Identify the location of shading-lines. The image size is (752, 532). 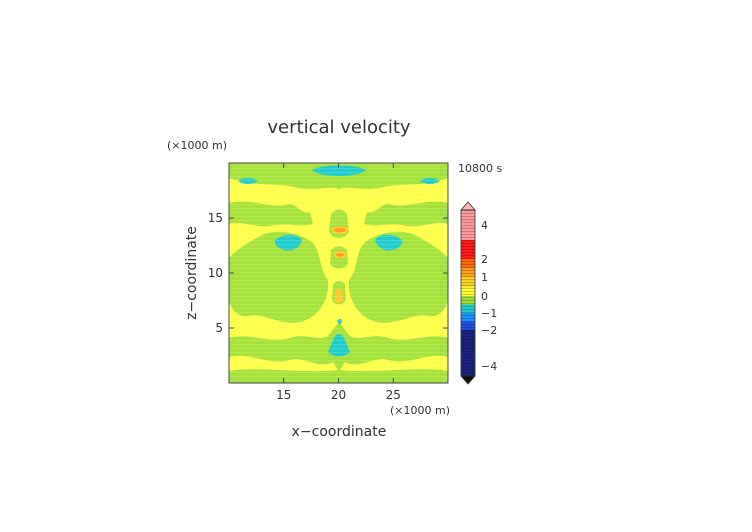
(338, 273).